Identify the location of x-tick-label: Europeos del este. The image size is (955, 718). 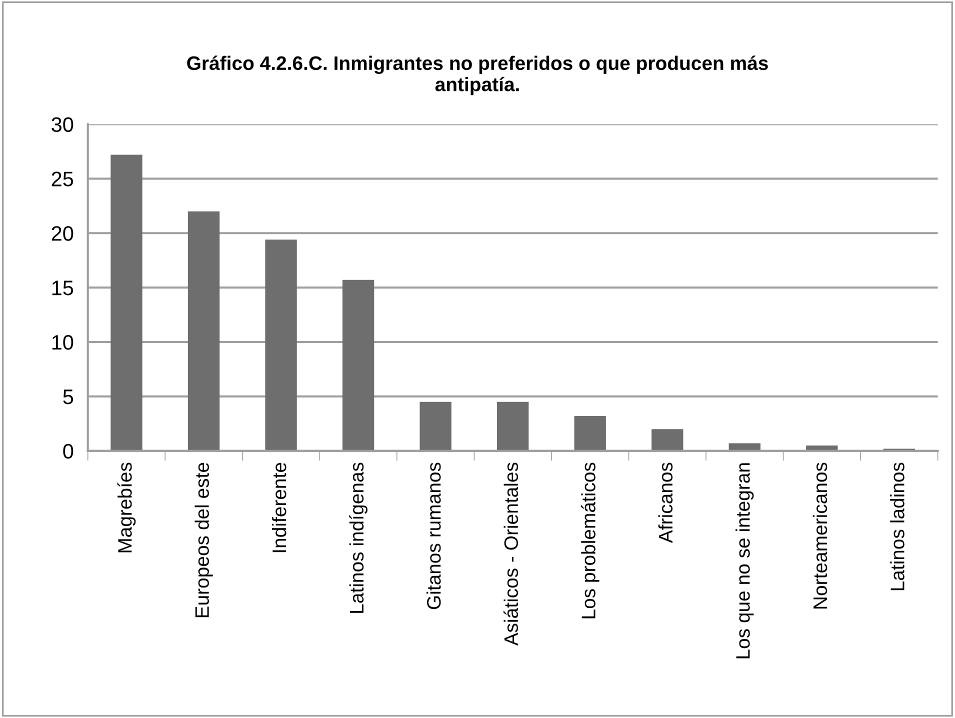
(203, 540).